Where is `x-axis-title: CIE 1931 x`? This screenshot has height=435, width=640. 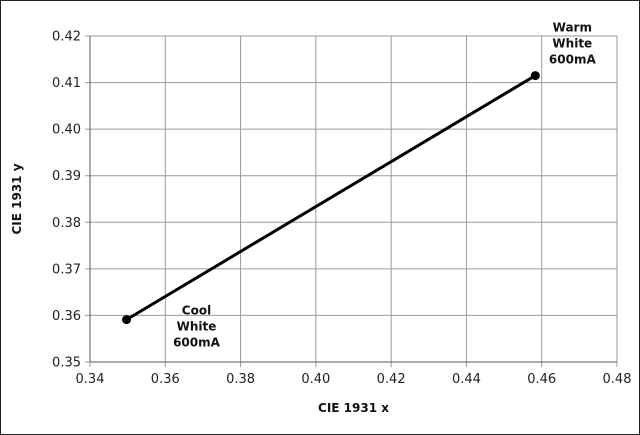 x-axis-title: CIE 1931 x is located at coordinates (353, 408).